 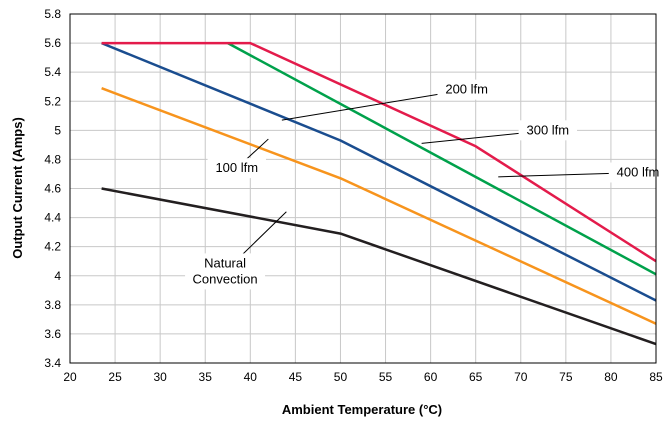 I want to click on y-tick-label: 3.6, so click(x=52, y=334).